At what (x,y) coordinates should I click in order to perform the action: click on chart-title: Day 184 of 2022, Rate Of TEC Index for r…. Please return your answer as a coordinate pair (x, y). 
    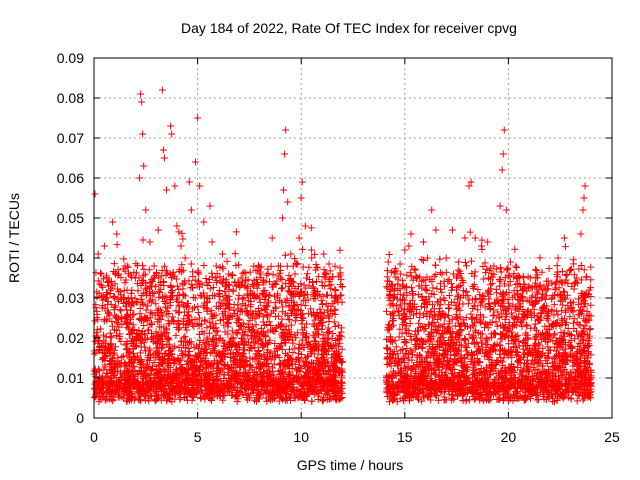
    Looking at the image, I should click on (349, 28).